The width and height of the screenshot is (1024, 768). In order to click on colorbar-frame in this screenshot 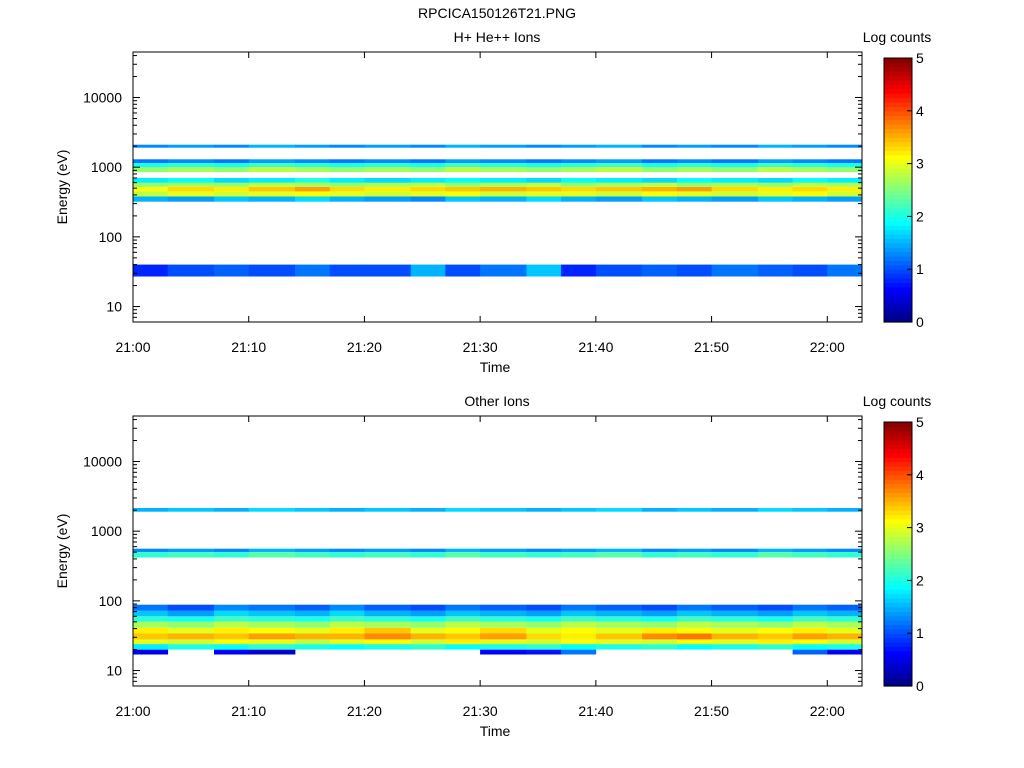, I will do `click(898, 554)`.